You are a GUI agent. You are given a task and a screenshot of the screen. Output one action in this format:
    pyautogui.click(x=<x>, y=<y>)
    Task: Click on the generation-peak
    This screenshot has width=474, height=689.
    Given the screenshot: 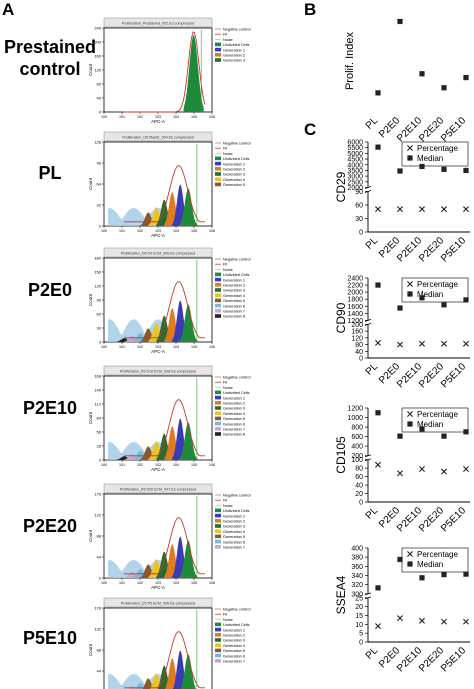 What is the action you would take?
    pyautogui.click(x=148, y=683)
    